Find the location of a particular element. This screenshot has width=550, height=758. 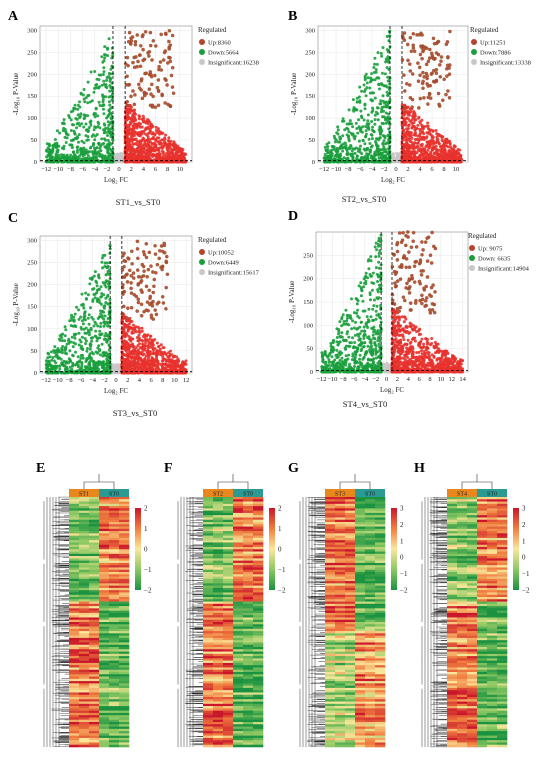

points is located at coordinates (116, 96).